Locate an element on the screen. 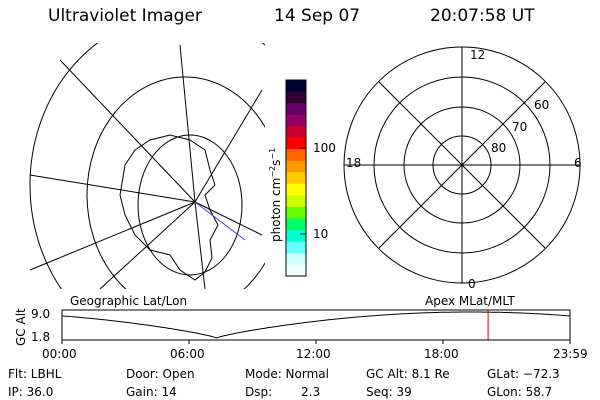 The width and height of the screenshot is (600, 400). date-label: 14 Sep 07 is located at coordinates (317, 16).